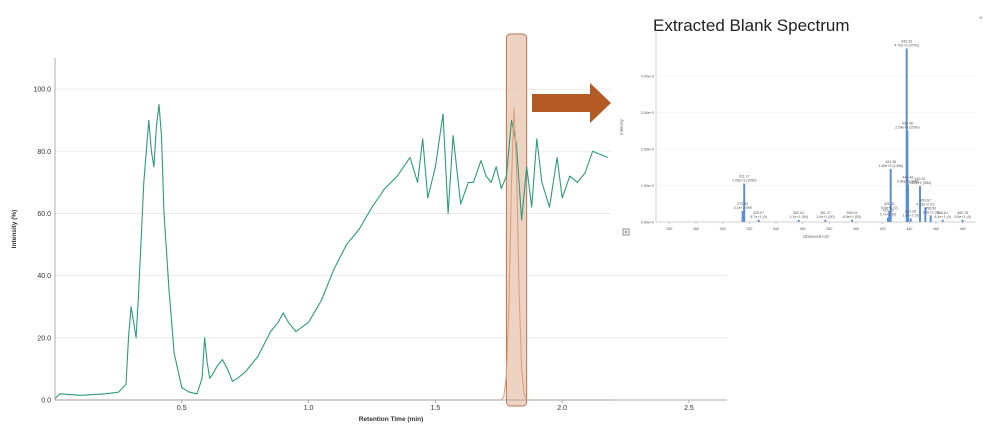 The image size is (983, 424). Describe the element at coordinates (816, 226) in the screenshot. I see `spectrum-x-ticks: 250 260 300 320 340 360 380 400 420 440 460 480` at that location.